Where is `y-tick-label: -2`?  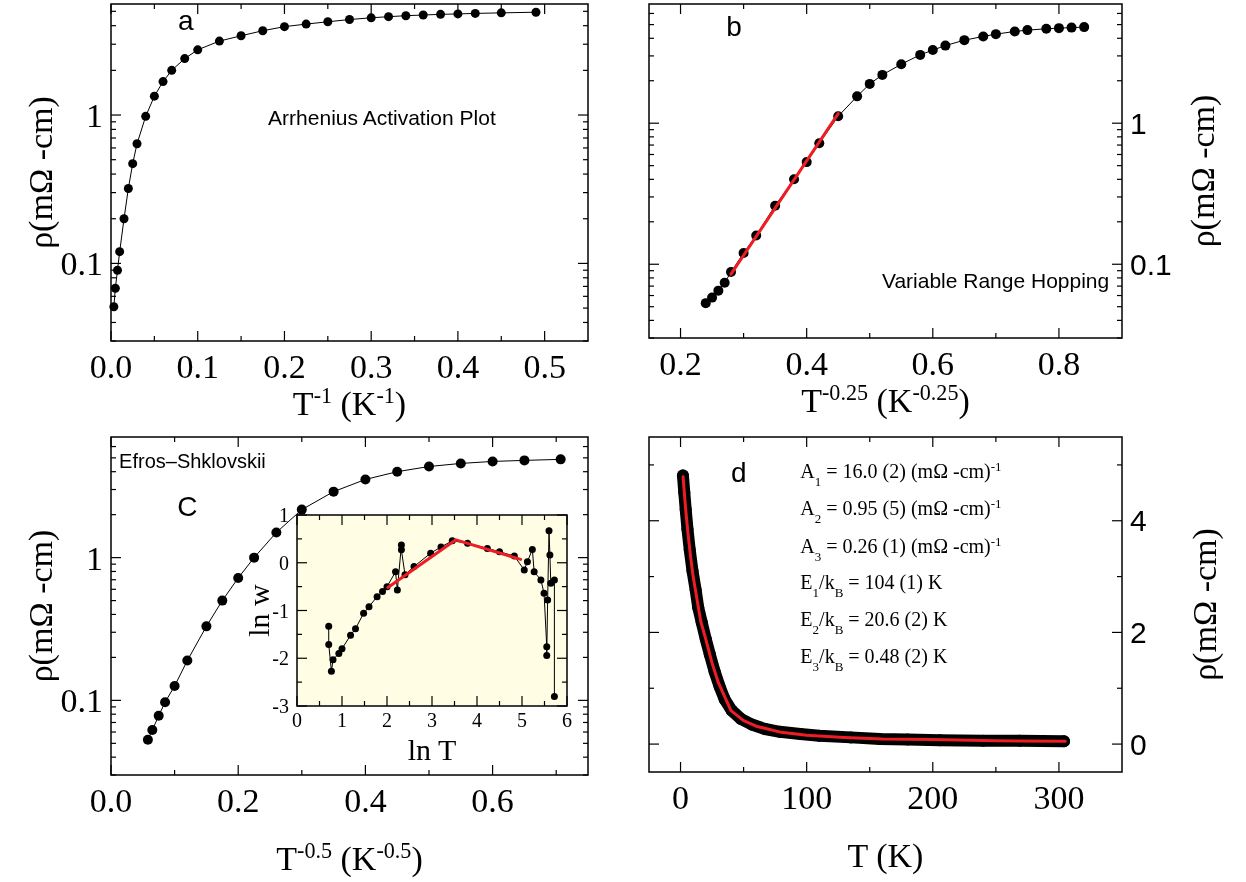
y-tick-label: -2 is located at coordinates (280, 658).